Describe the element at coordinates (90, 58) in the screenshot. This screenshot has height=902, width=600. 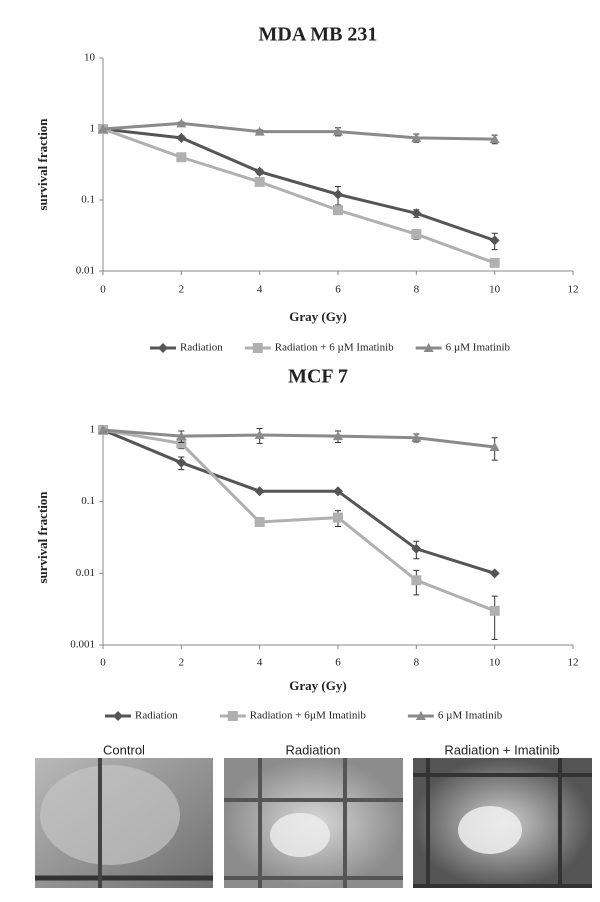
I see `y-tick-label: 10` at that location.